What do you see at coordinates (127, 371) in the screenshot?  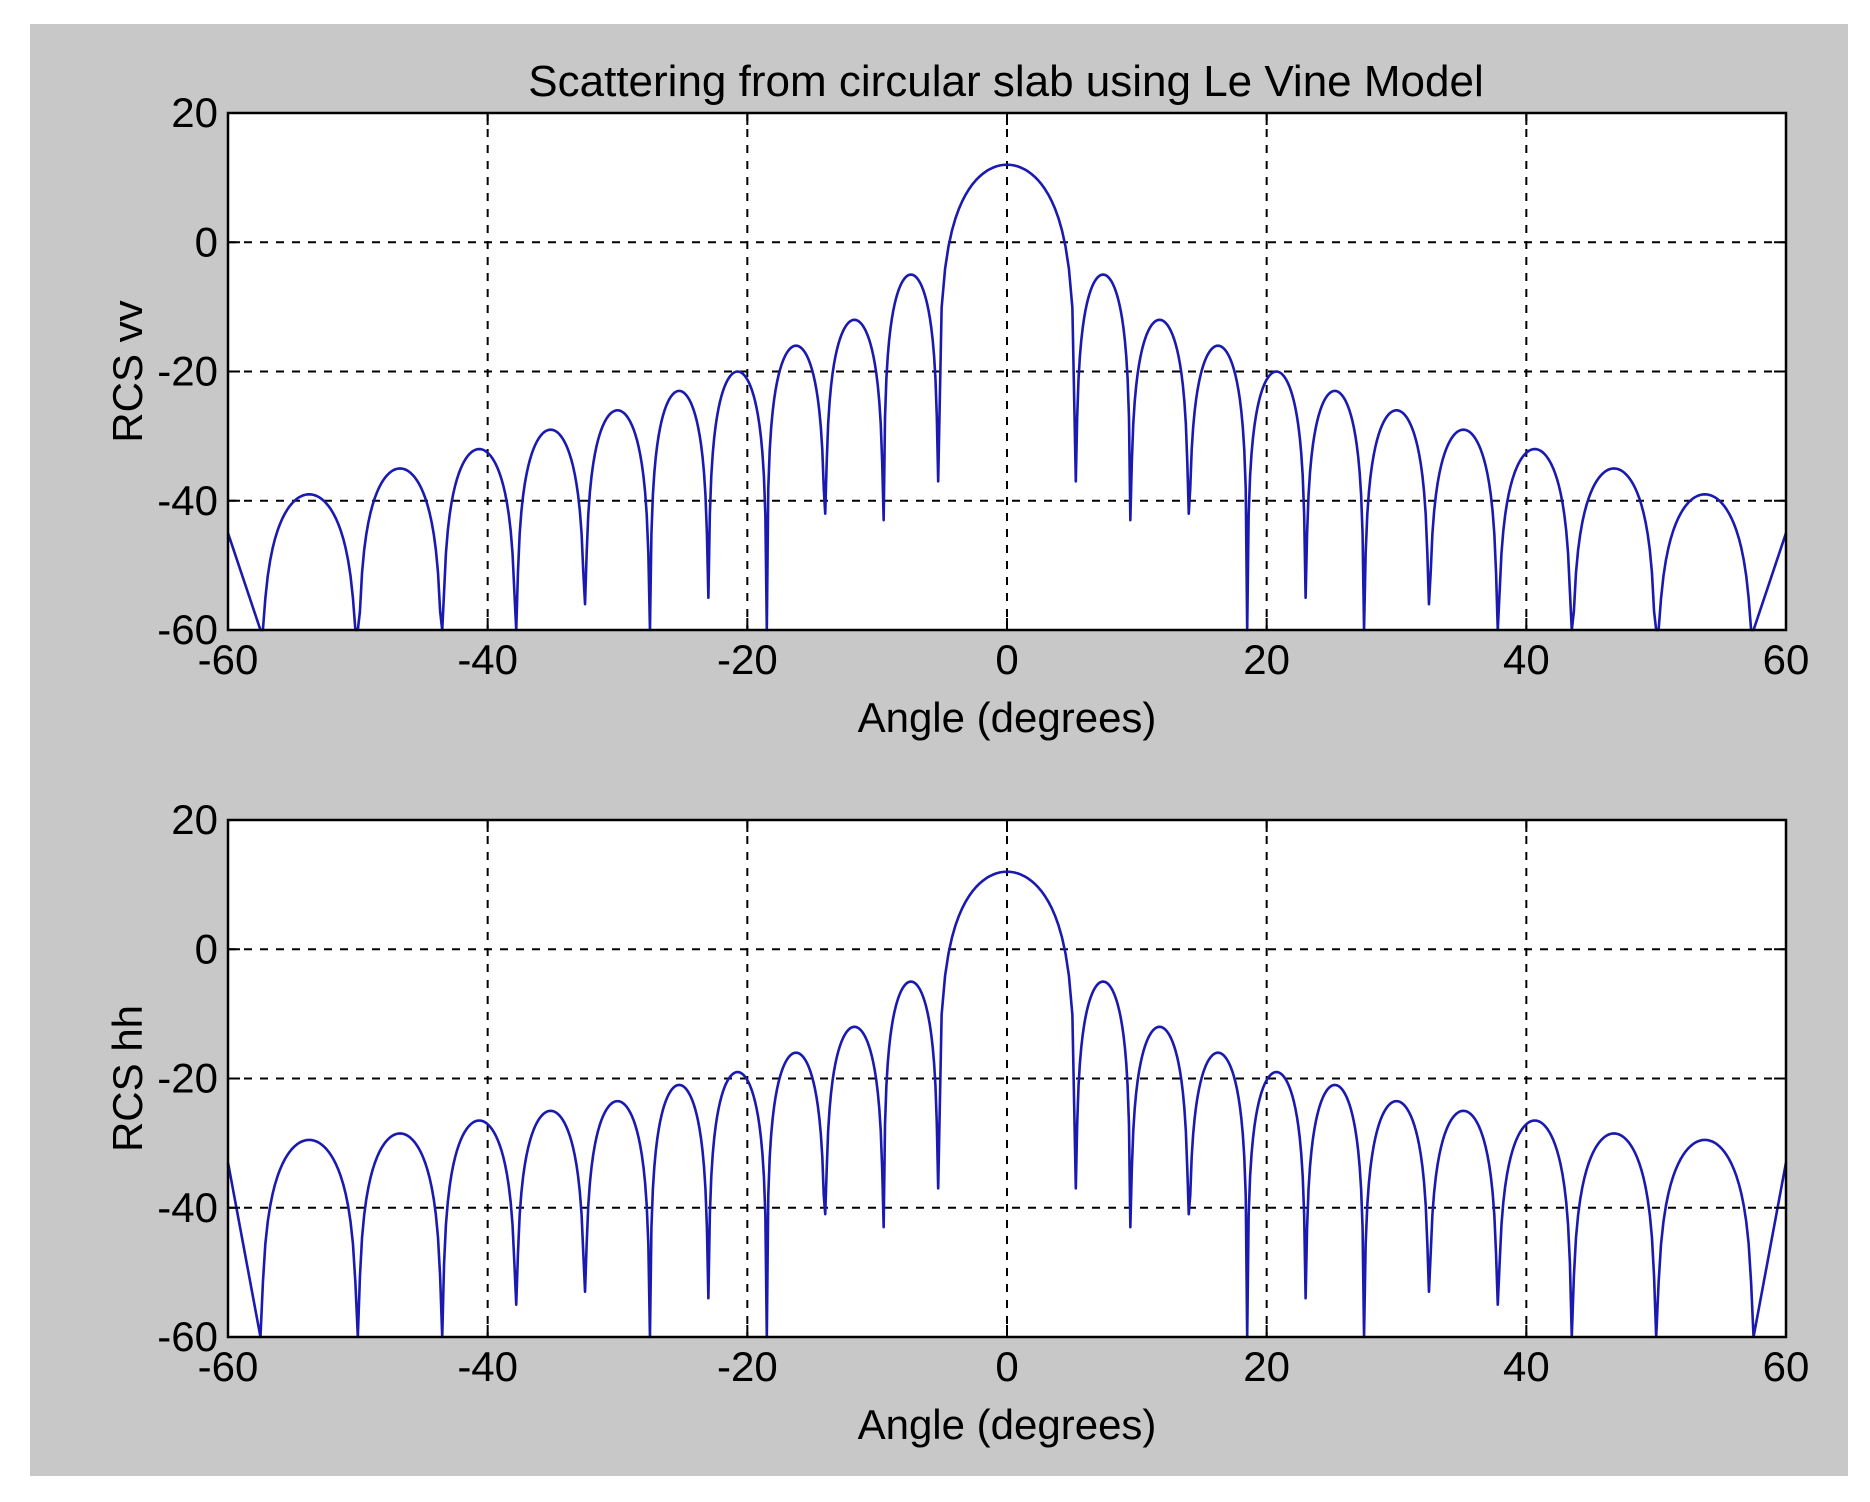 I see `y-axis-label: RCS vv` at bounding box center [127, 371].